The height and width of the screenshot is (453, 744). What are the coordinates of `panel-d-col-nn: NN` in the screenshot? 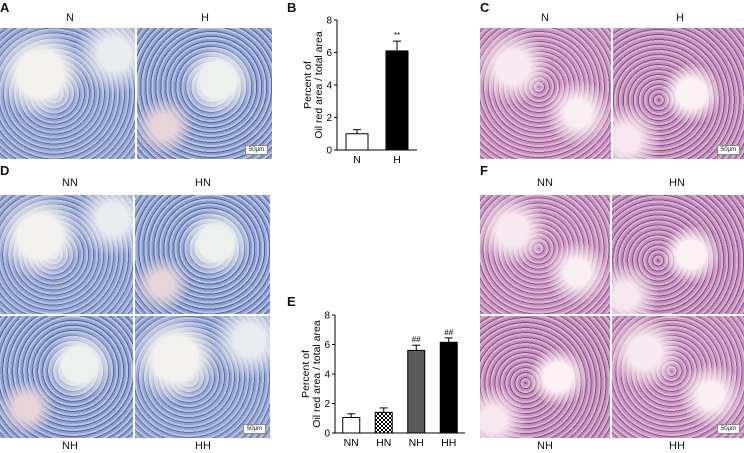 It's located at (70, 183).